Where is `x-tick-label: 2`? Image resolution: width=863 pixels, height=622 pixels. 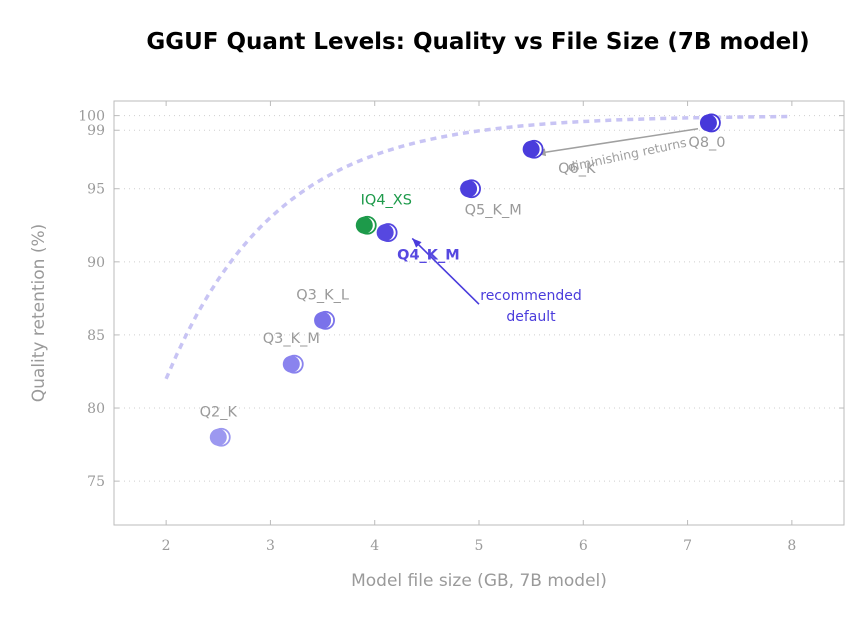
x-tick-label: 2 is located at coordinates (166, 546).